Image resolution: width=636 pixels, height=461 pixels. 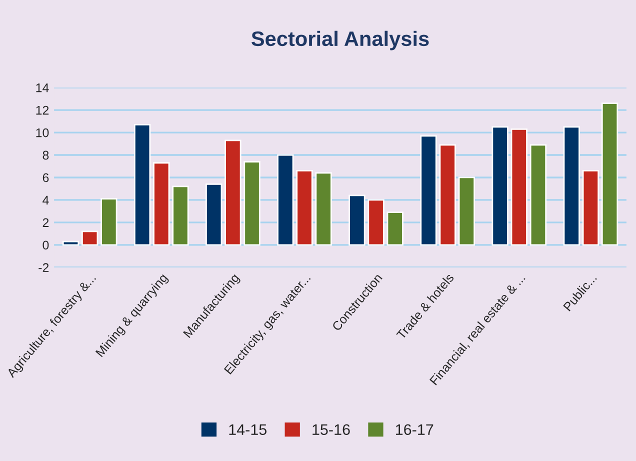 I want to click on y-tick-label: 12, so click(x=42, y=110).